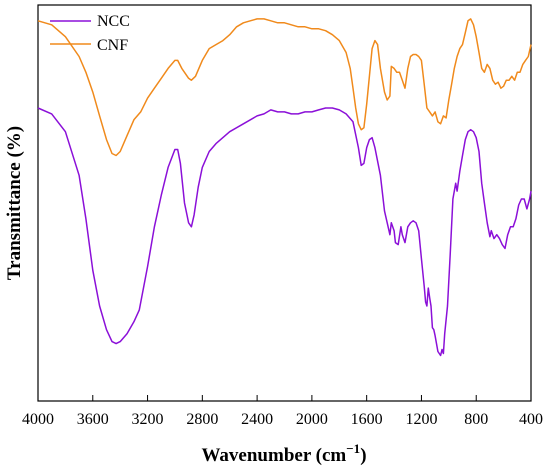  Describe the element at coordinates (312, 419) in the screenshot. I see `x-tick-label: 2000` at that location.